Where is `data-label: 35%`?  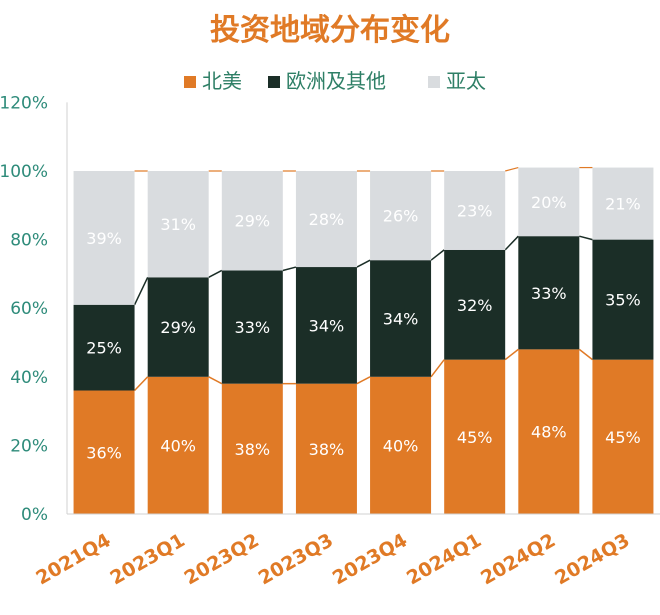 data-label: 35% is located at coordinates (623, 300).